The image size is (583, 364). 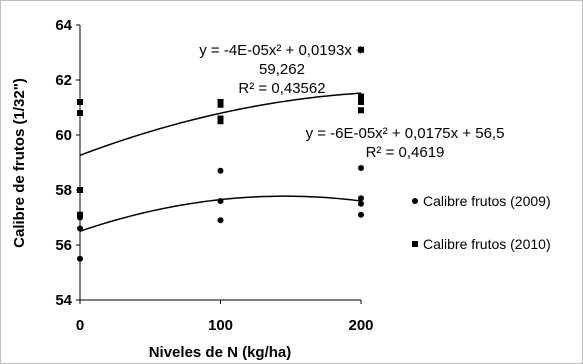 What do you see at coordinates (487, 201) in the screenshot?
I see `legend-label-2009: Calibre frutos (2009)` at bounding box center [487, 201].